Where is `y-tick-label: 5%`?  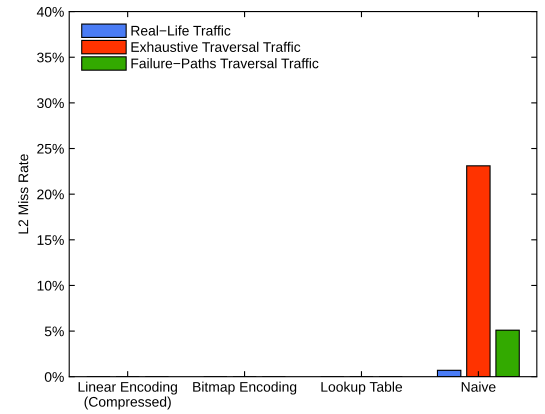
y-tick-label: 5% is located at coordinates (54, 331).